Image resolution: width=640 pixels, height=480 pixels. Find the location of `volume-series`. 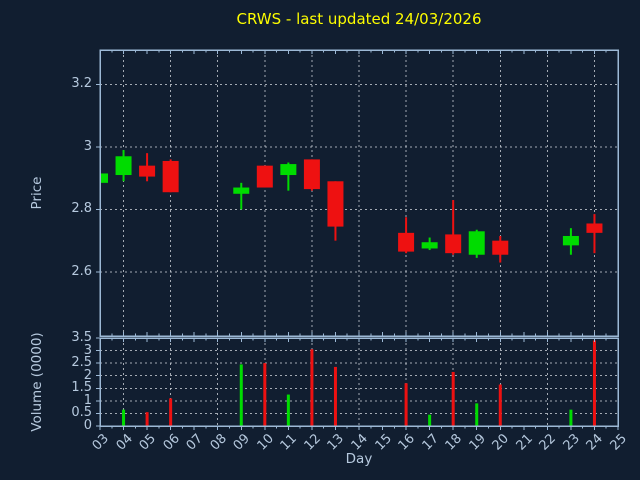

volume-series is located at coordinates (359, 383).